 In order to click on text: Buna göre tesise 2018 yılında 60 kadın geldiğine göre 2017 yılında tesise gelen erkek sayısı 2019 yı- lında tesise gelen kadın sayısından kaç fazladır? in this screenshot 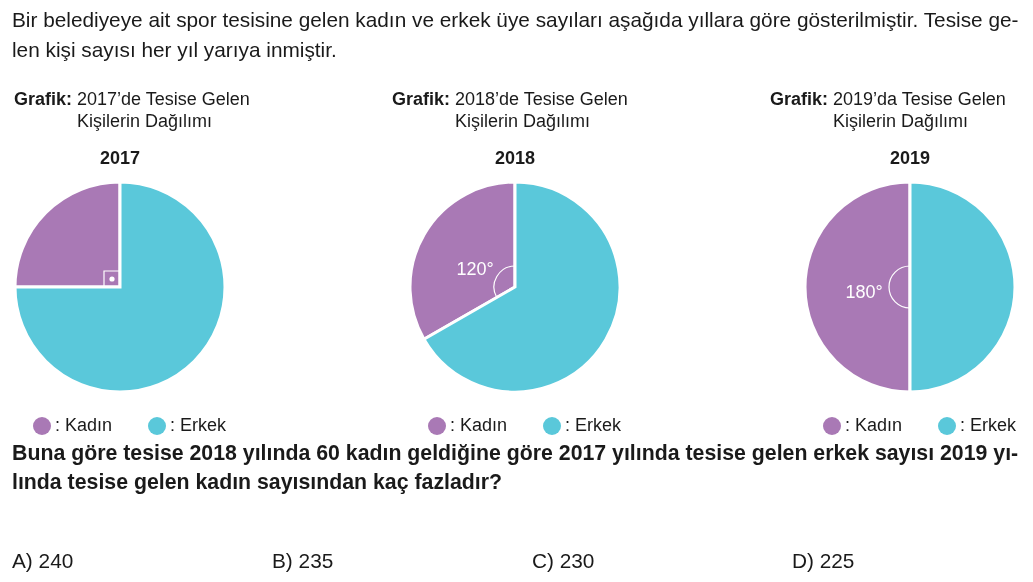, I will do `click(515, 467)`.